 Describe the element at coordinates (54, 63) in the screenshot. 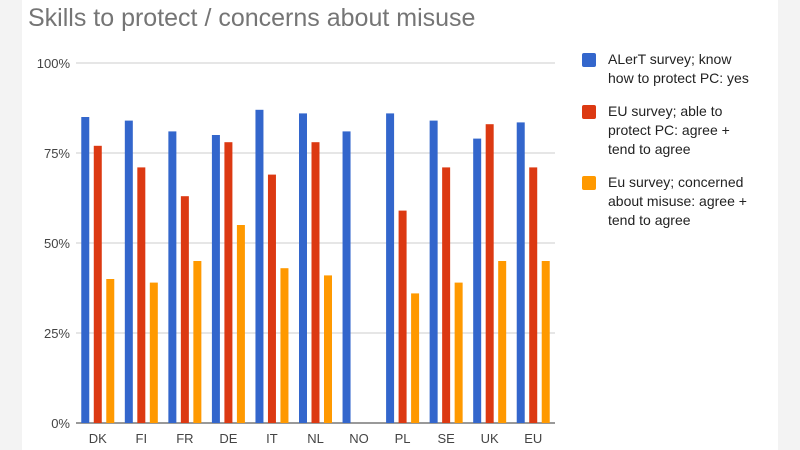

I see `y-tick-label: 100%` at that location.